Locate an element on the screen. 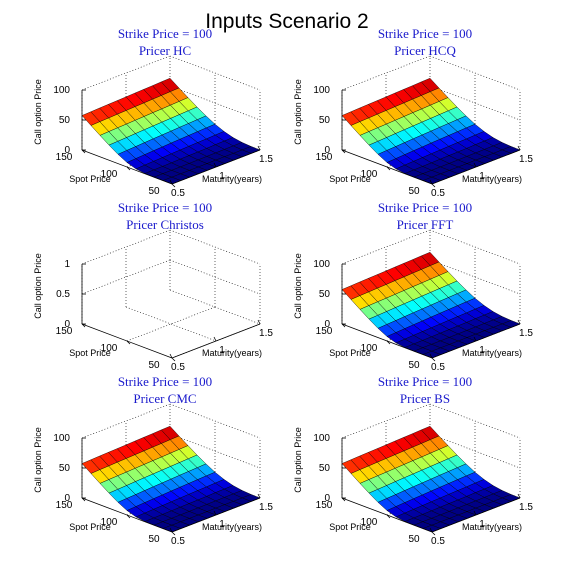 The image size is (585, 579). figure-title: Inputs Scenario 2 is located at coordinates (286, 21).